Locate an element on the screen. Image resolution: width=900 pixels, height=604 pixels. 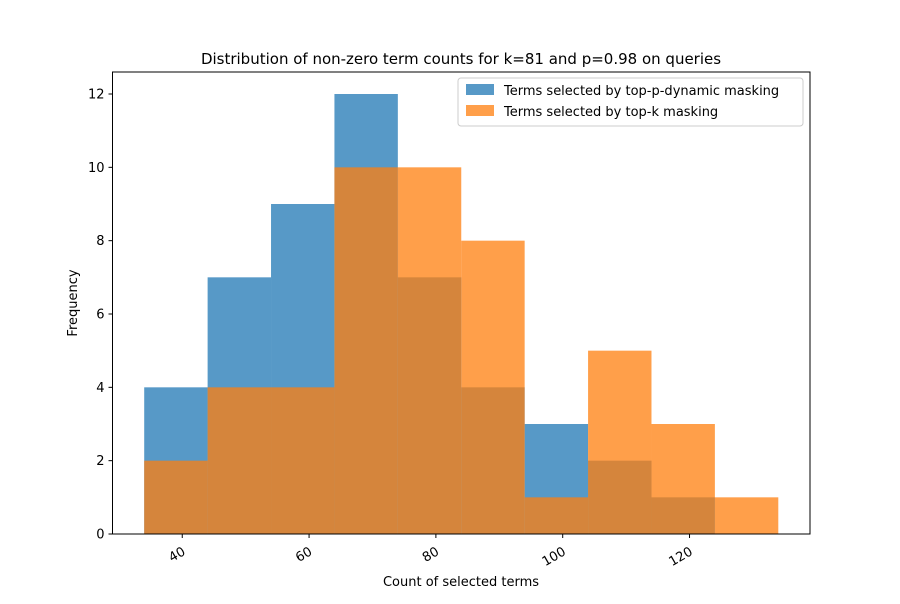
histogram-bar-series1-bin6 is located at coordinates (556, 515).